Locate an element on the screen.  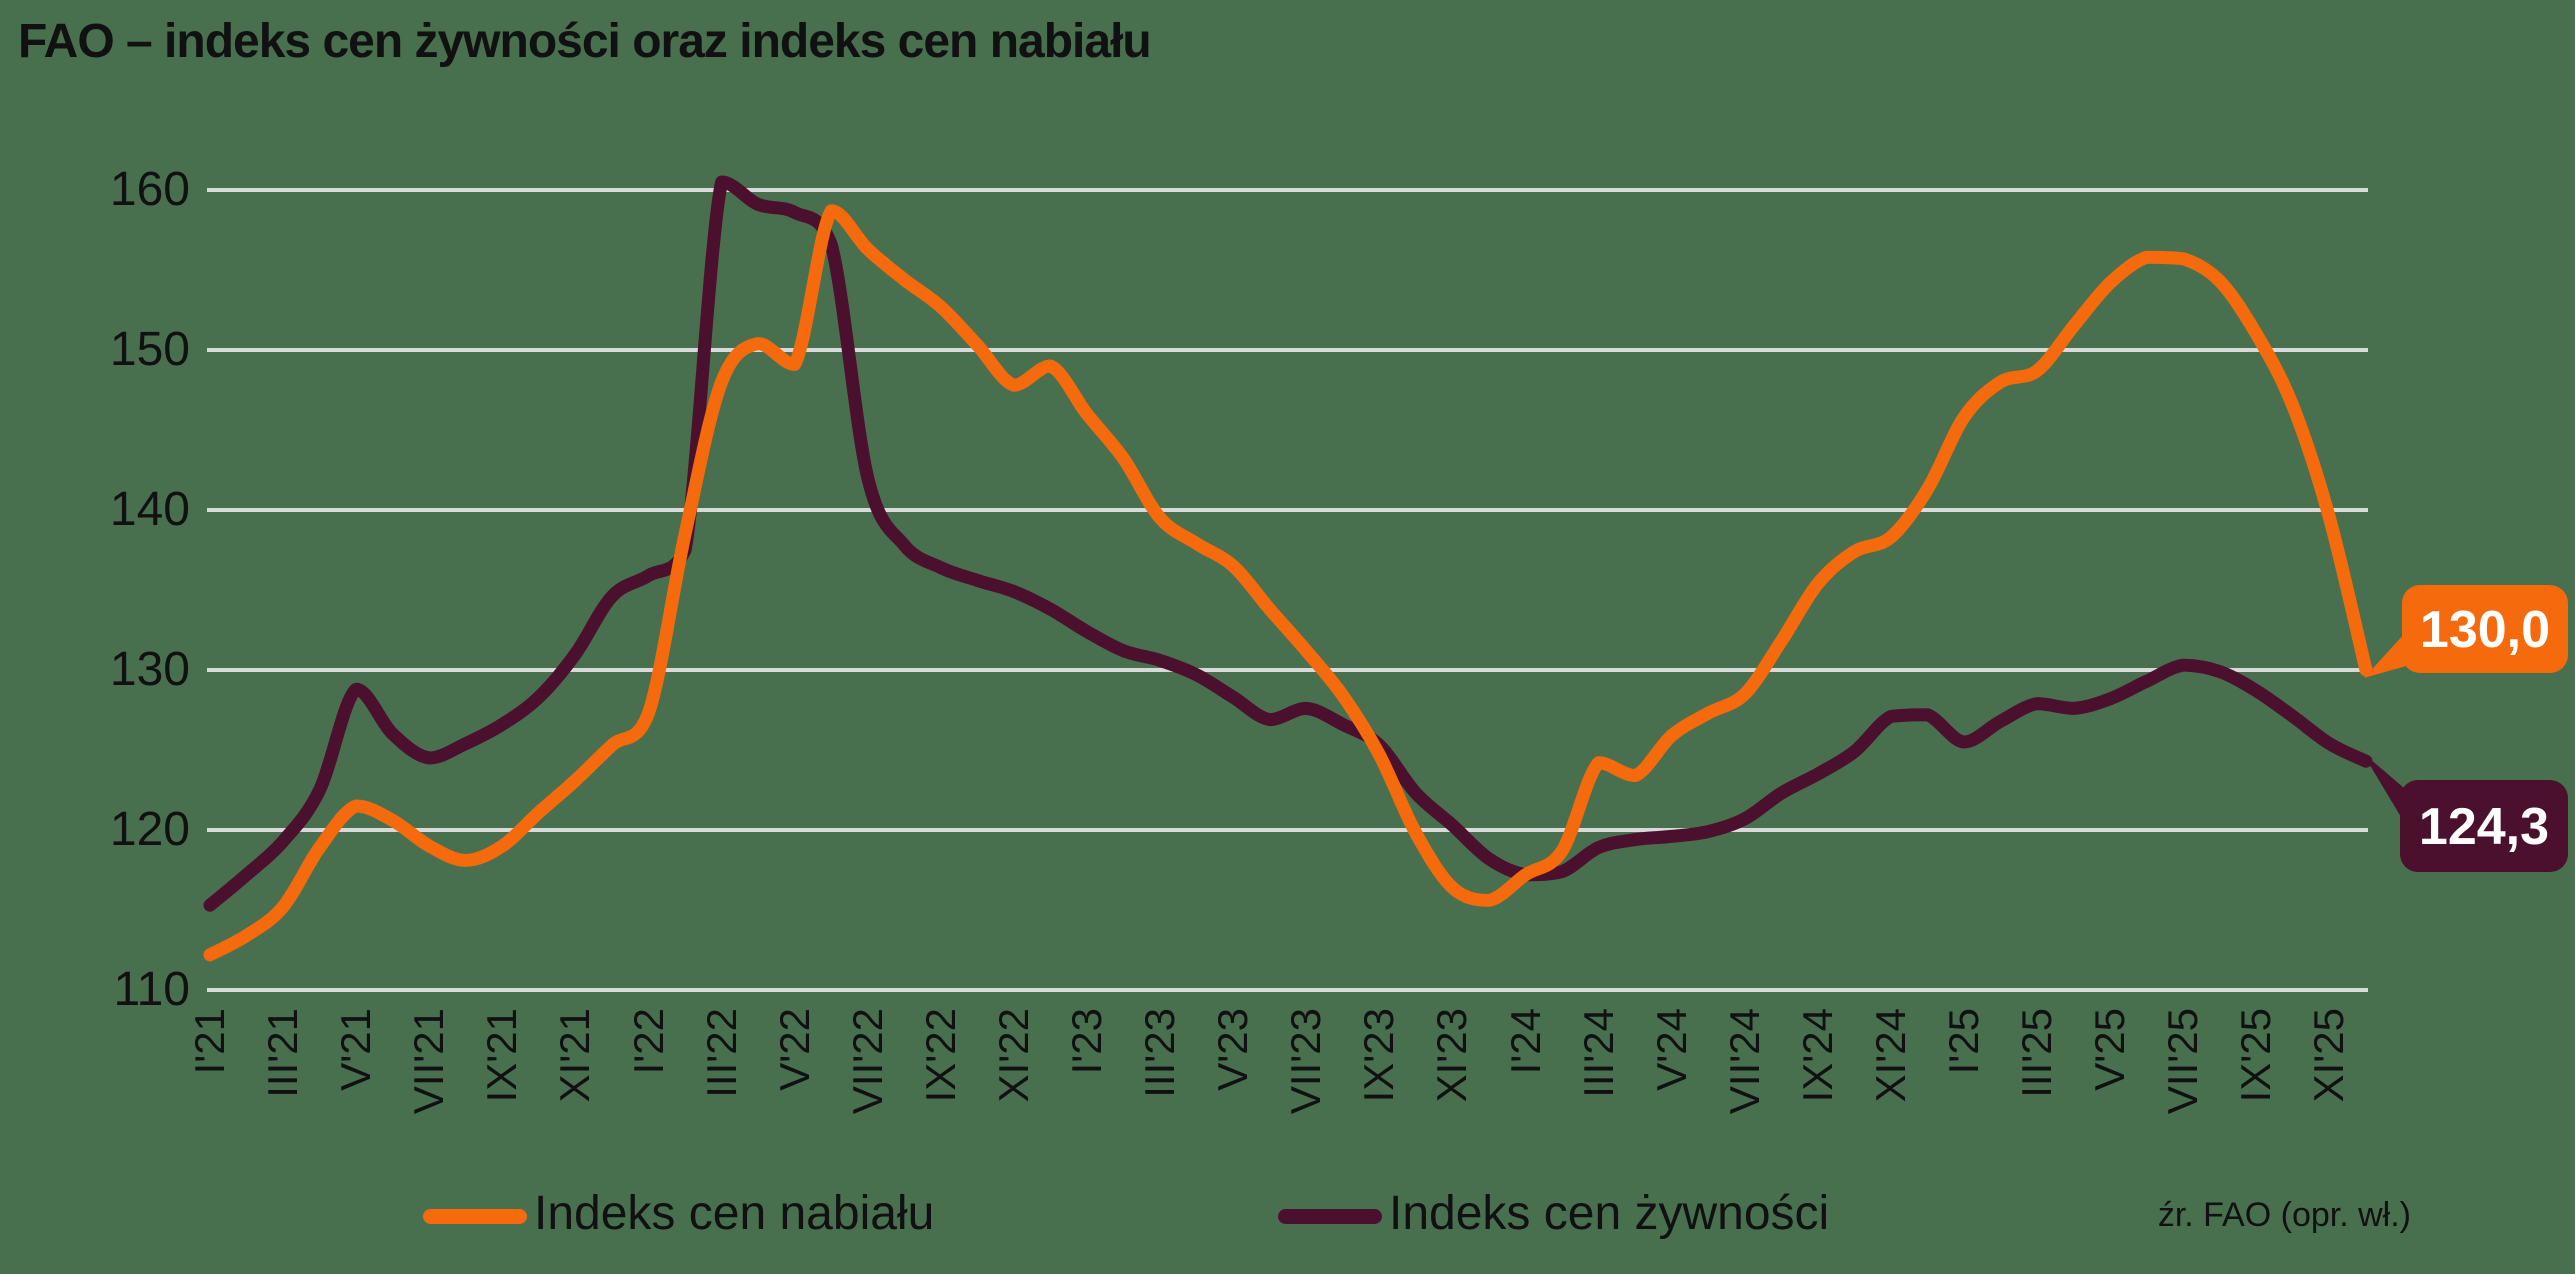
food-callout-box is located at coordinates (2484, 826).